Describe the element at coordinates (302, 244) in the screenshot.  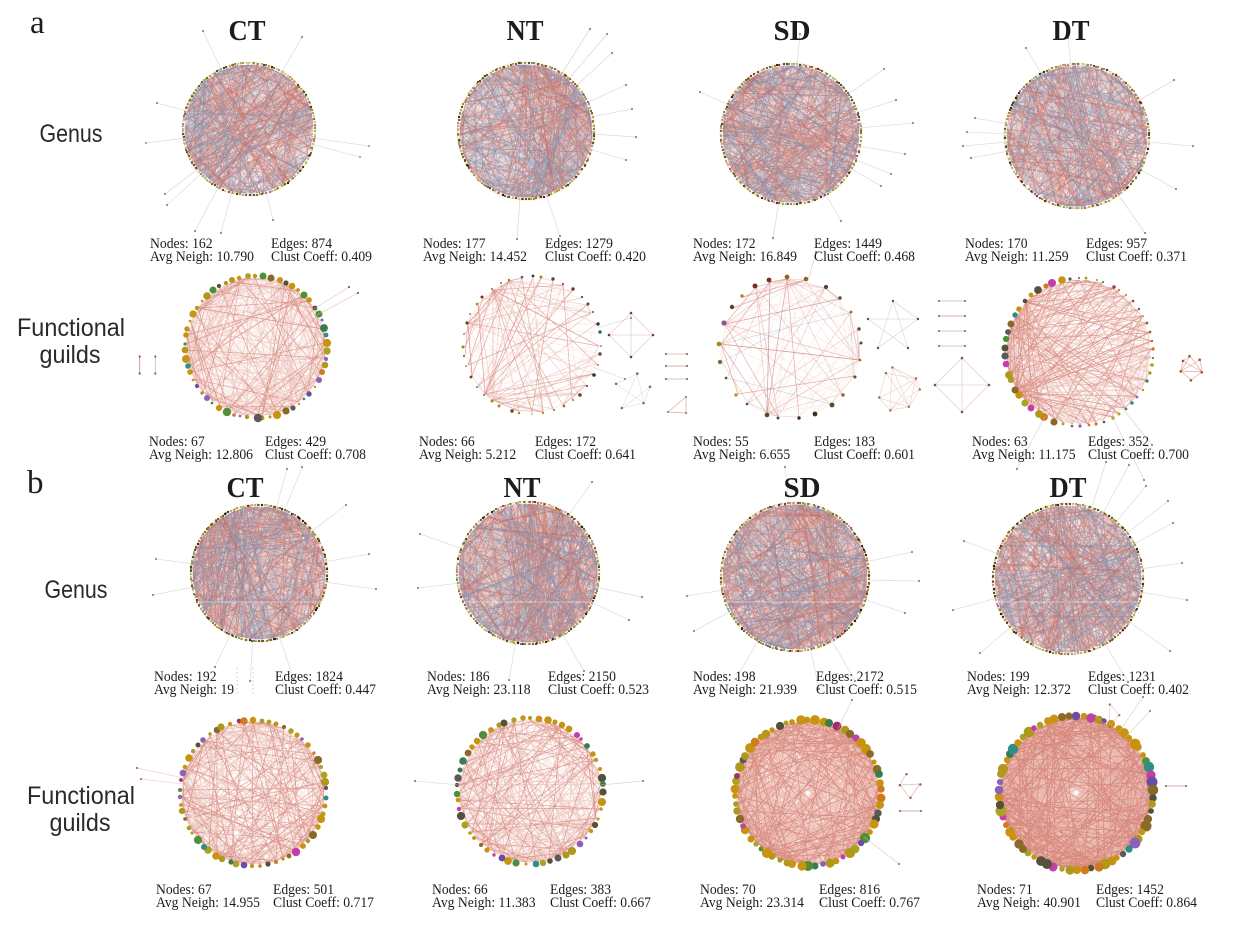
I see `svg-text: Edges: 874` at that location.